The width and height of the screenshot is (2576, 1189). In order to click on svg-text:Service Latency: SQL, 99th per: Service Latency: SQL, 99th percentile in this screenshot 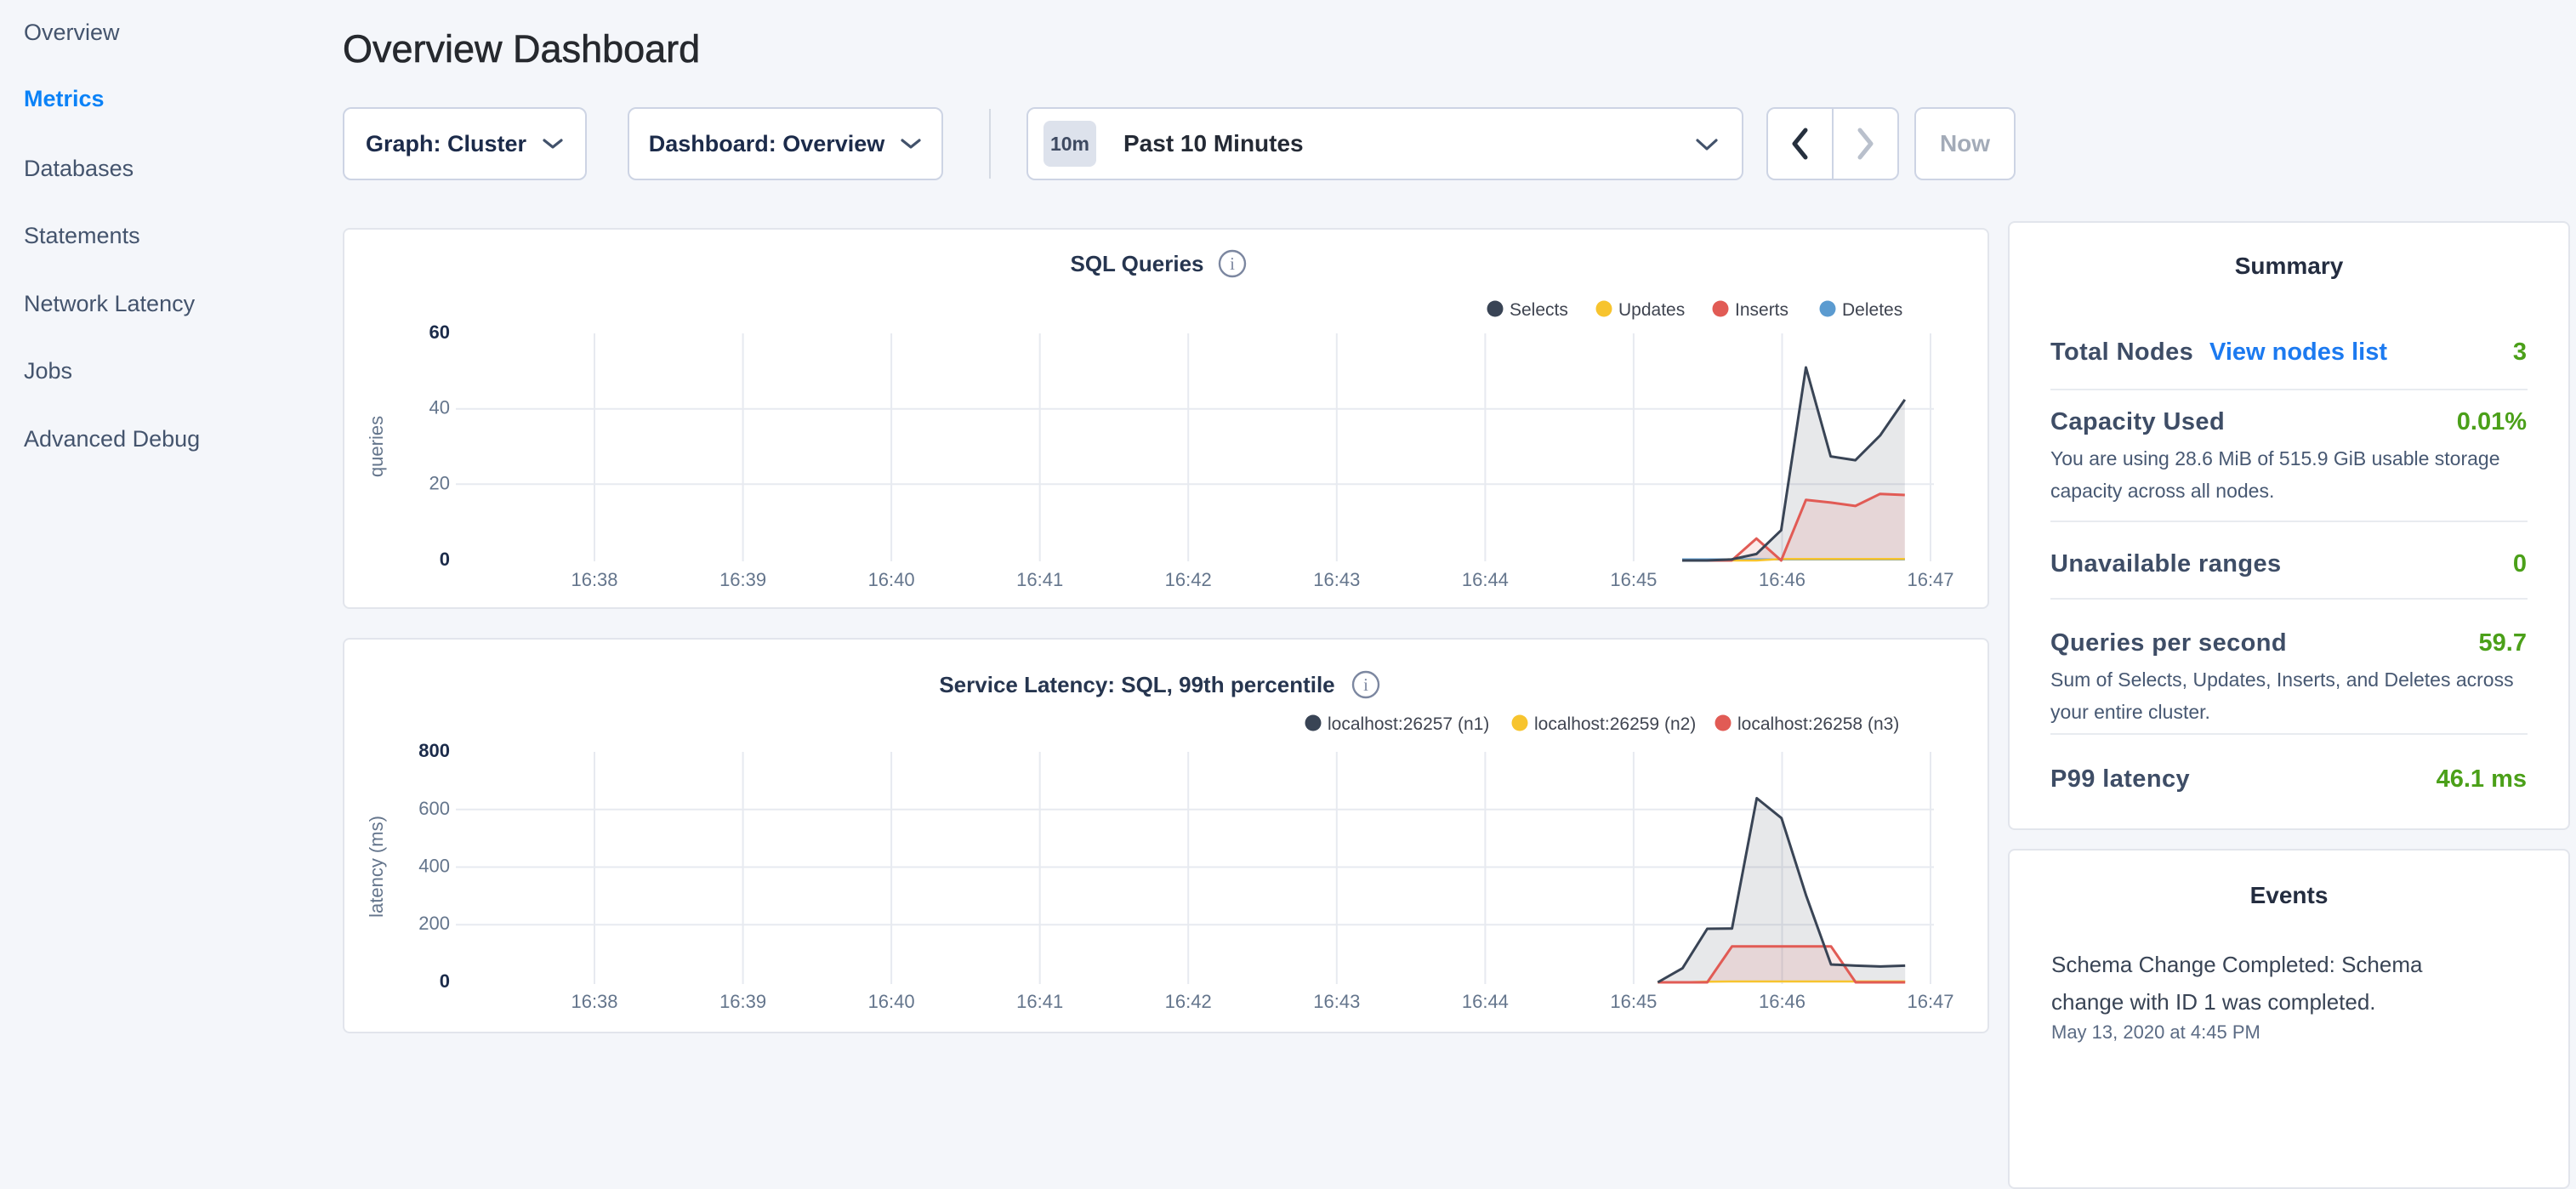, I will do `click(1136, 684)`.